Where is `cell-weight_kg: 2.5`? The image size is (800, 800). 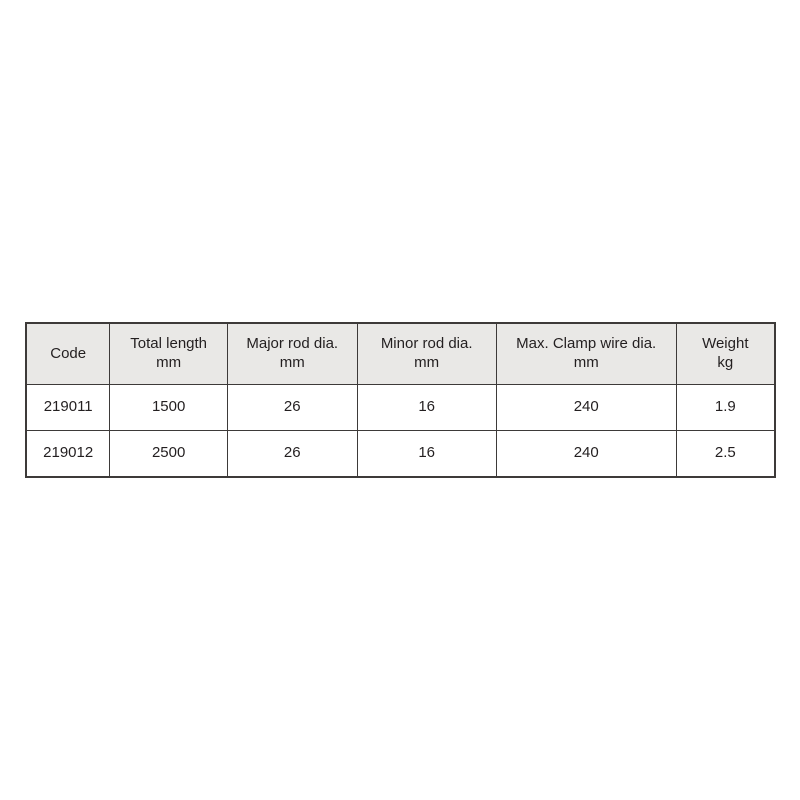 cell-weight_kg: 2.5 is located at coordinates (725, 454).